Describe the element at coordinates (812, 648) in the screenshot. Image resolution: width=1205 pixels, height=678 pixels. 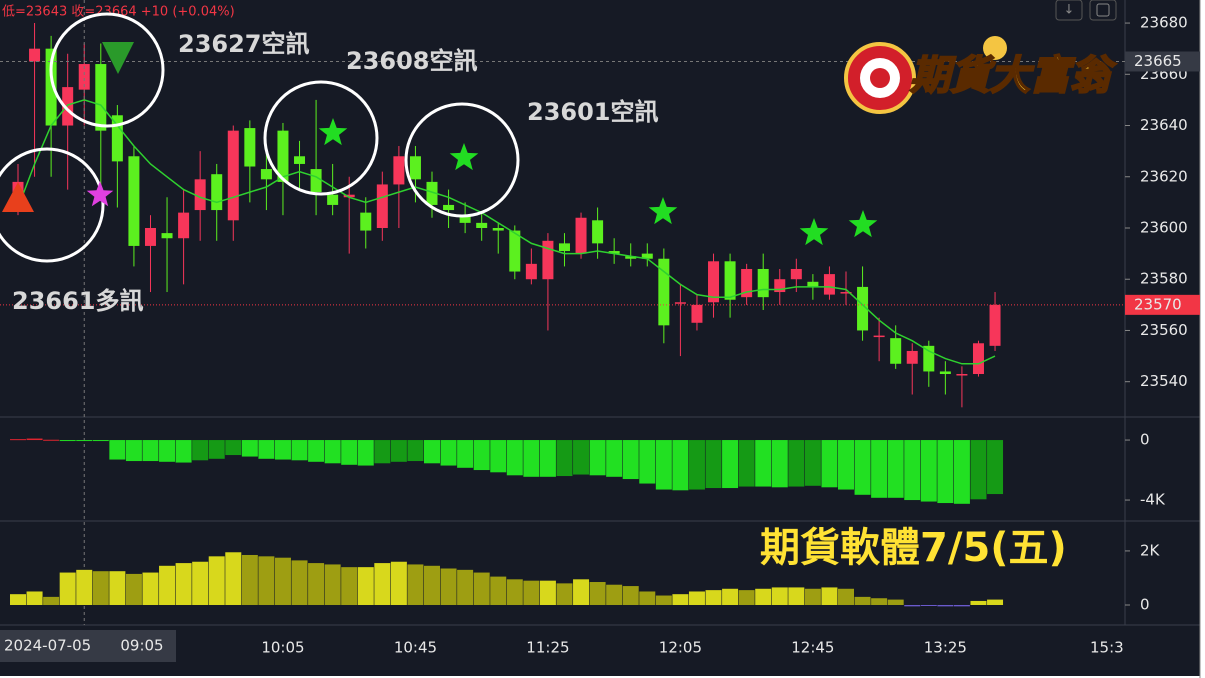
I see `x-tick-label: 12:45` at that location.